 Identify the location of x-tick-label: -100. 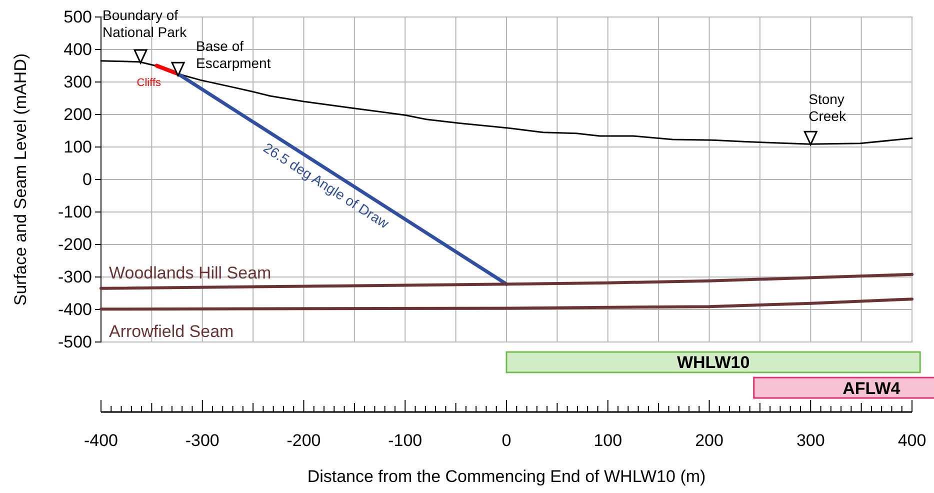
(405, 440).